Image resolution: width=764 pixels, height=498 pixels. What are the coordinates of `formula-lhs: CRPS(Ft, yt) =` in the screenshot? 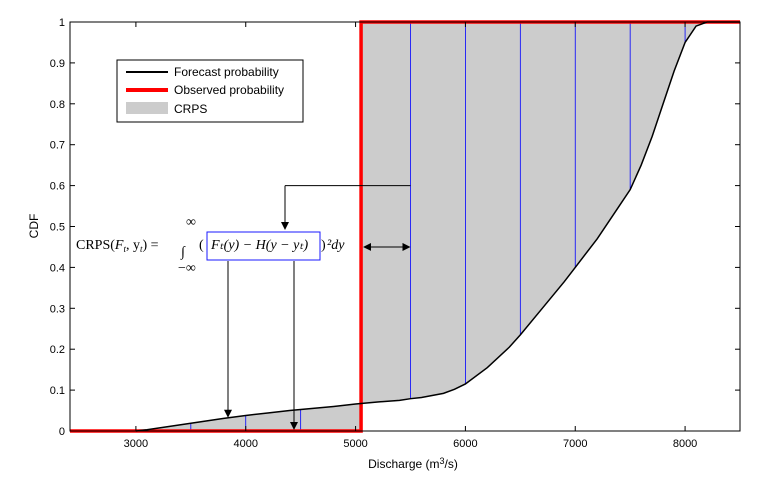 It's located at (117, 246).